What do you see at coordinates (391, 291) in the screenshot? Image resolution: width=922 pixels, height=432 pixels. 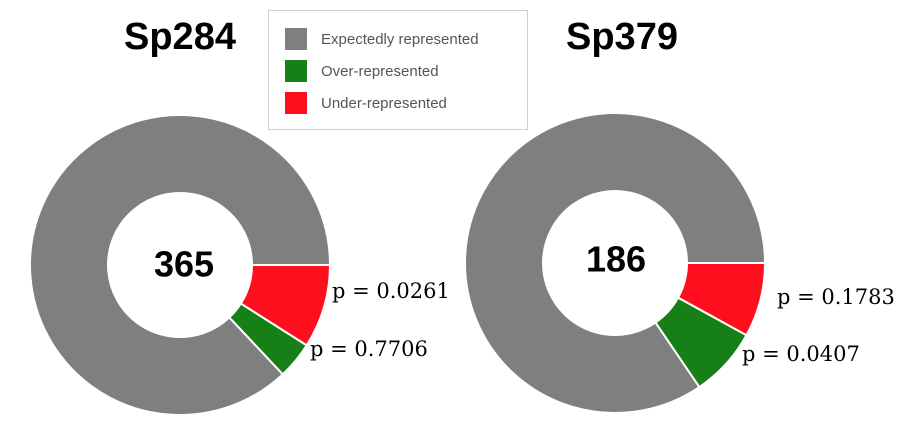 I see `p-value-label: p = 0.0261` at bounding box center [391, 291].